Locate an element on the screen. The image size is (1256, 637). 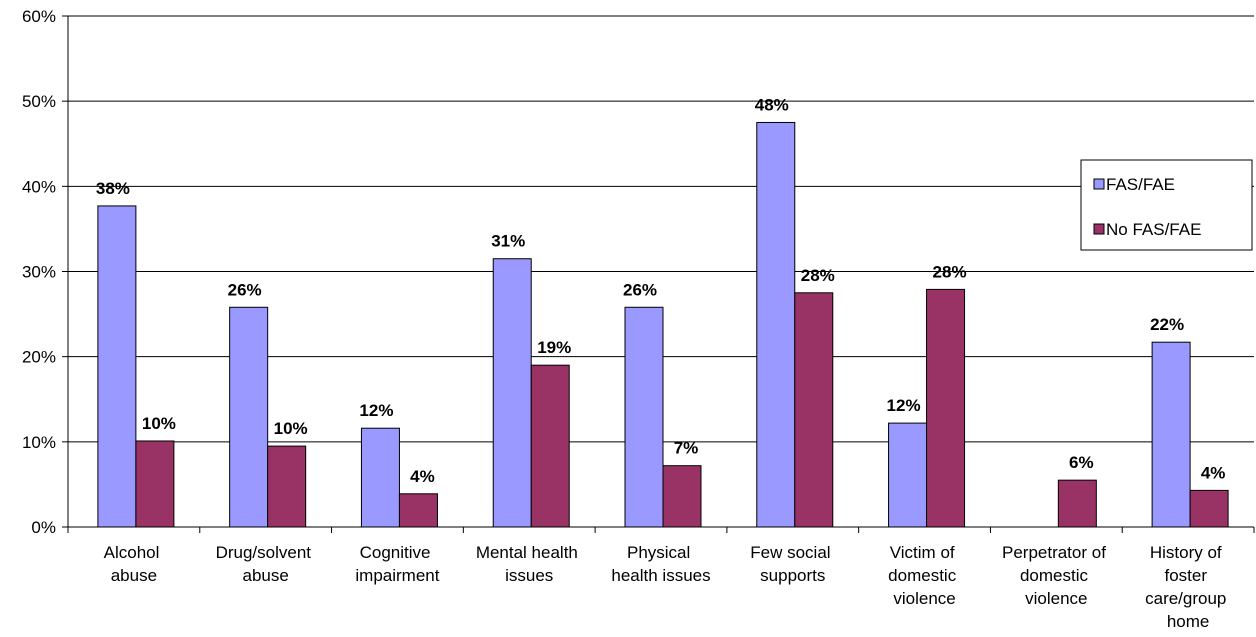
x-tick-label: Perpetrator of domestic violence is located at coordinates (1056, 575).